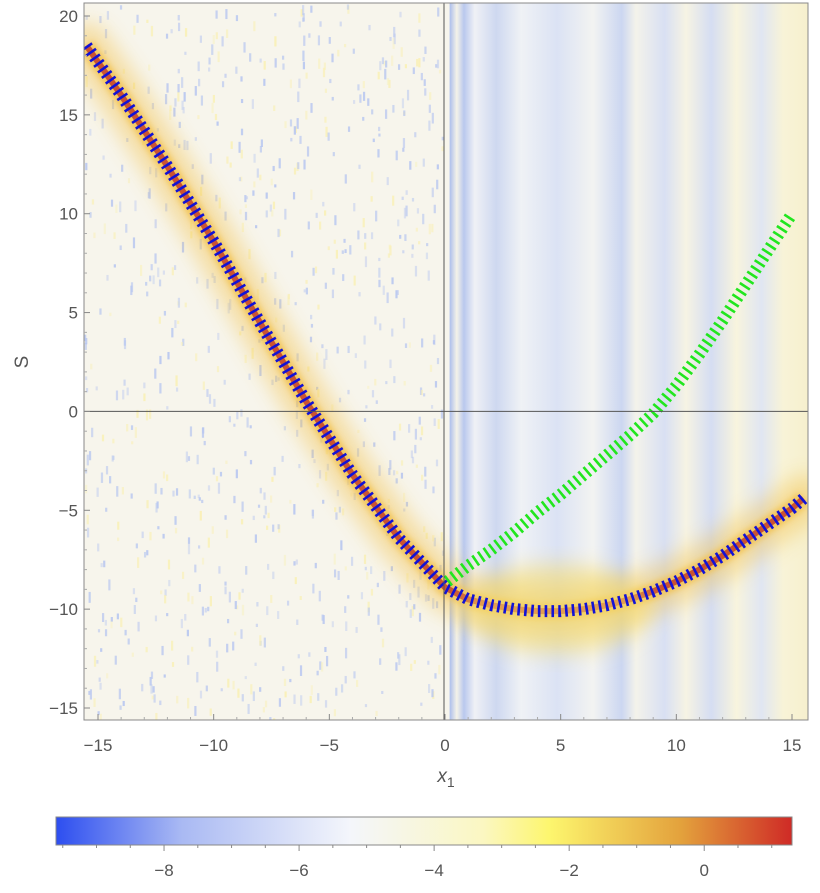 This screenshot has width=820, height=893. I want to click on y-tick-label: 15, so click(68, 115).